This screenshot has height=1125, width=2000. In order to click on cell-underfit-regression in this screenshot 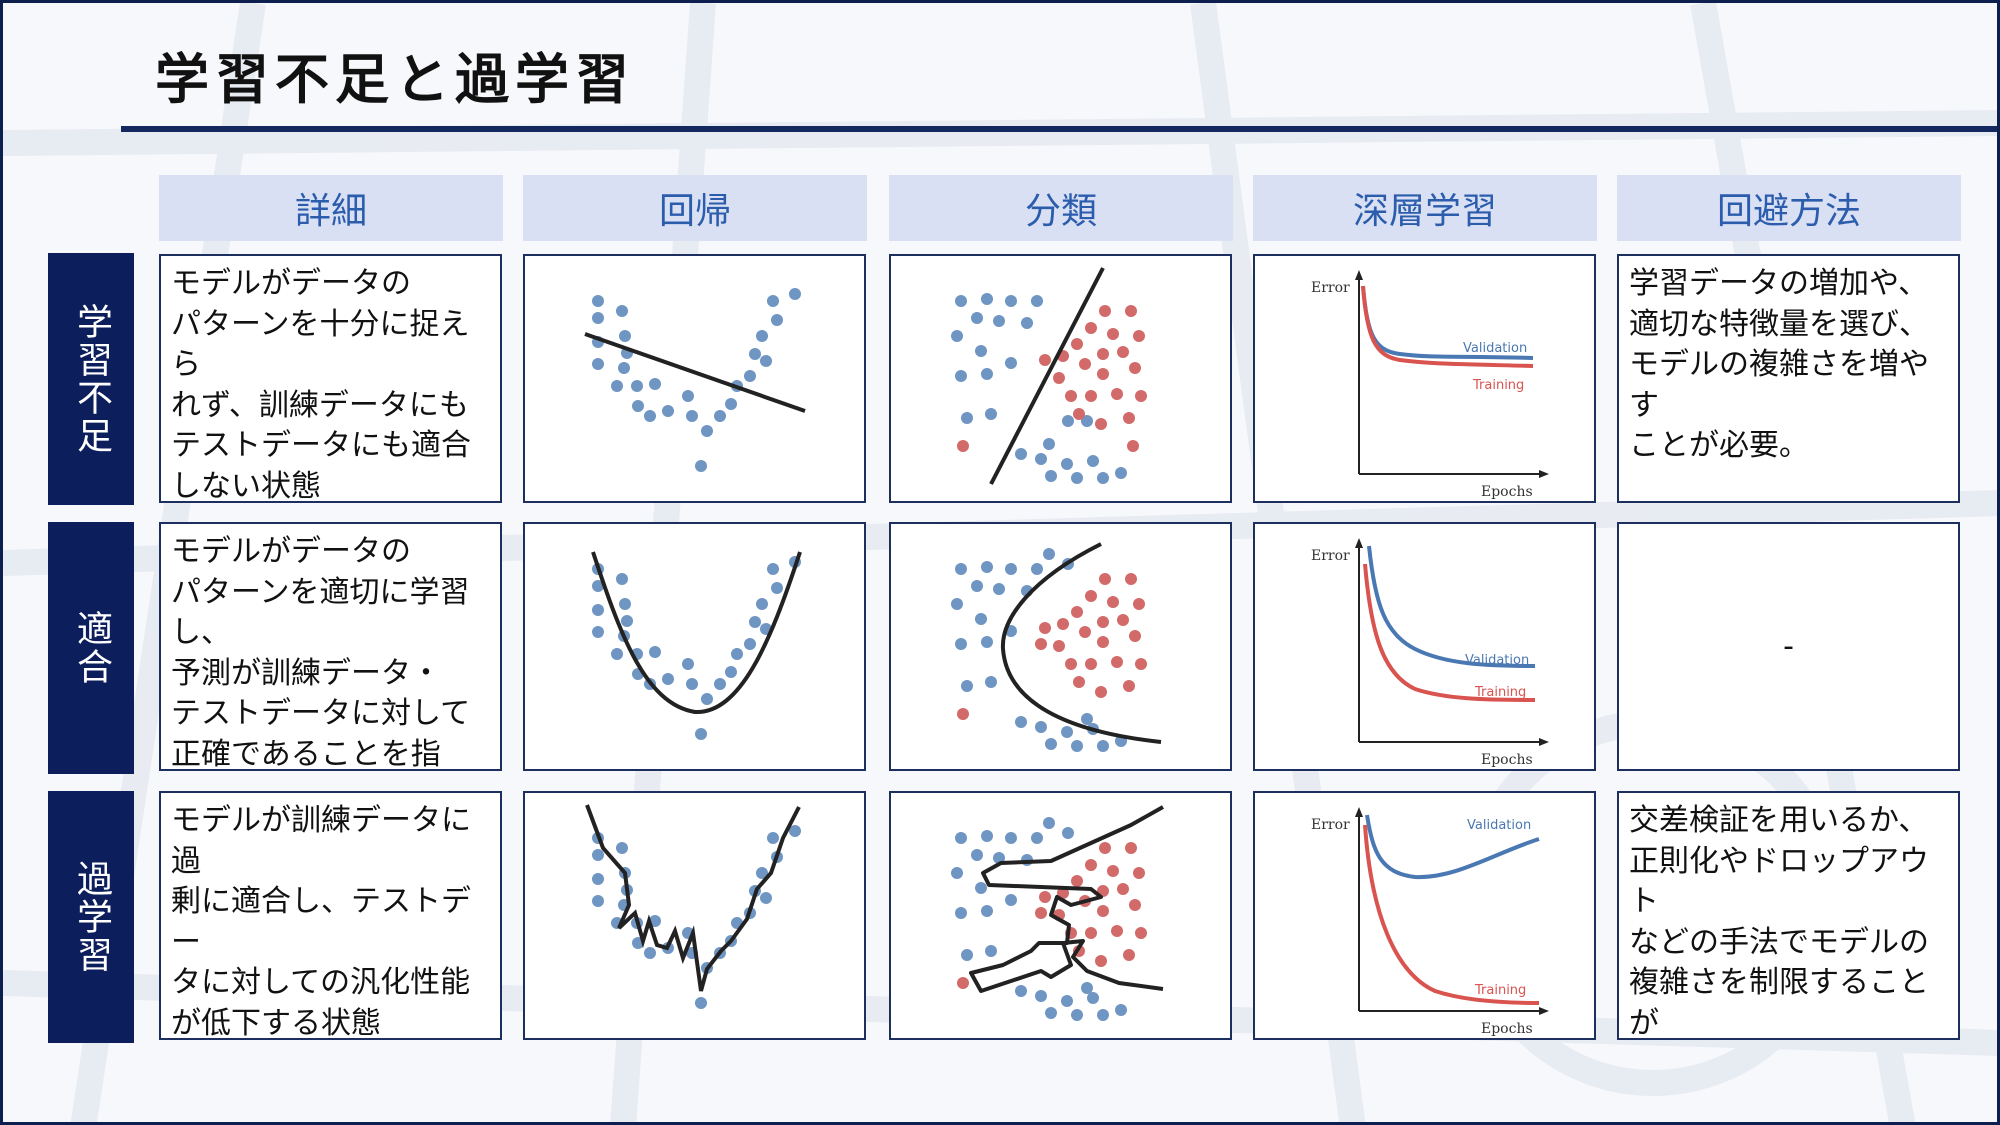, I will do `click(694, 378)`.